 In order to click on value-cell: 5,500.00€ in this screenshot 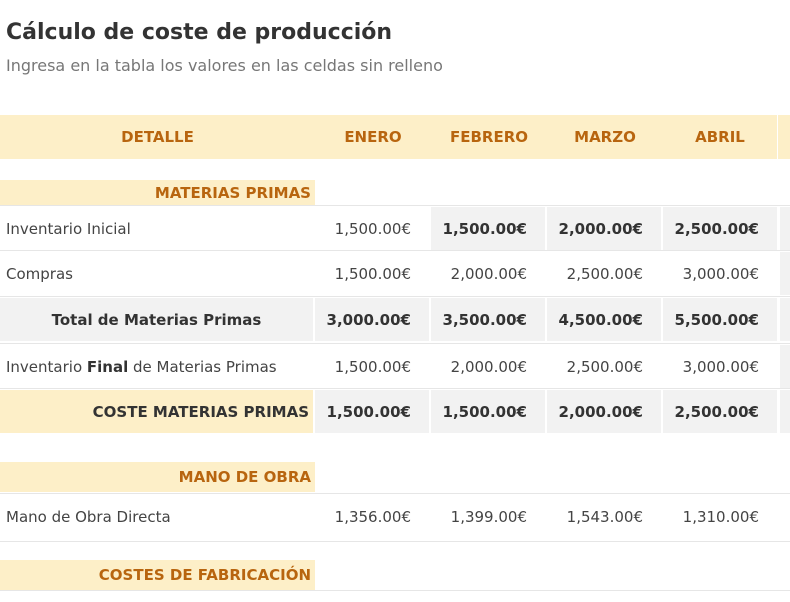, I will do `click(720, 319)`.